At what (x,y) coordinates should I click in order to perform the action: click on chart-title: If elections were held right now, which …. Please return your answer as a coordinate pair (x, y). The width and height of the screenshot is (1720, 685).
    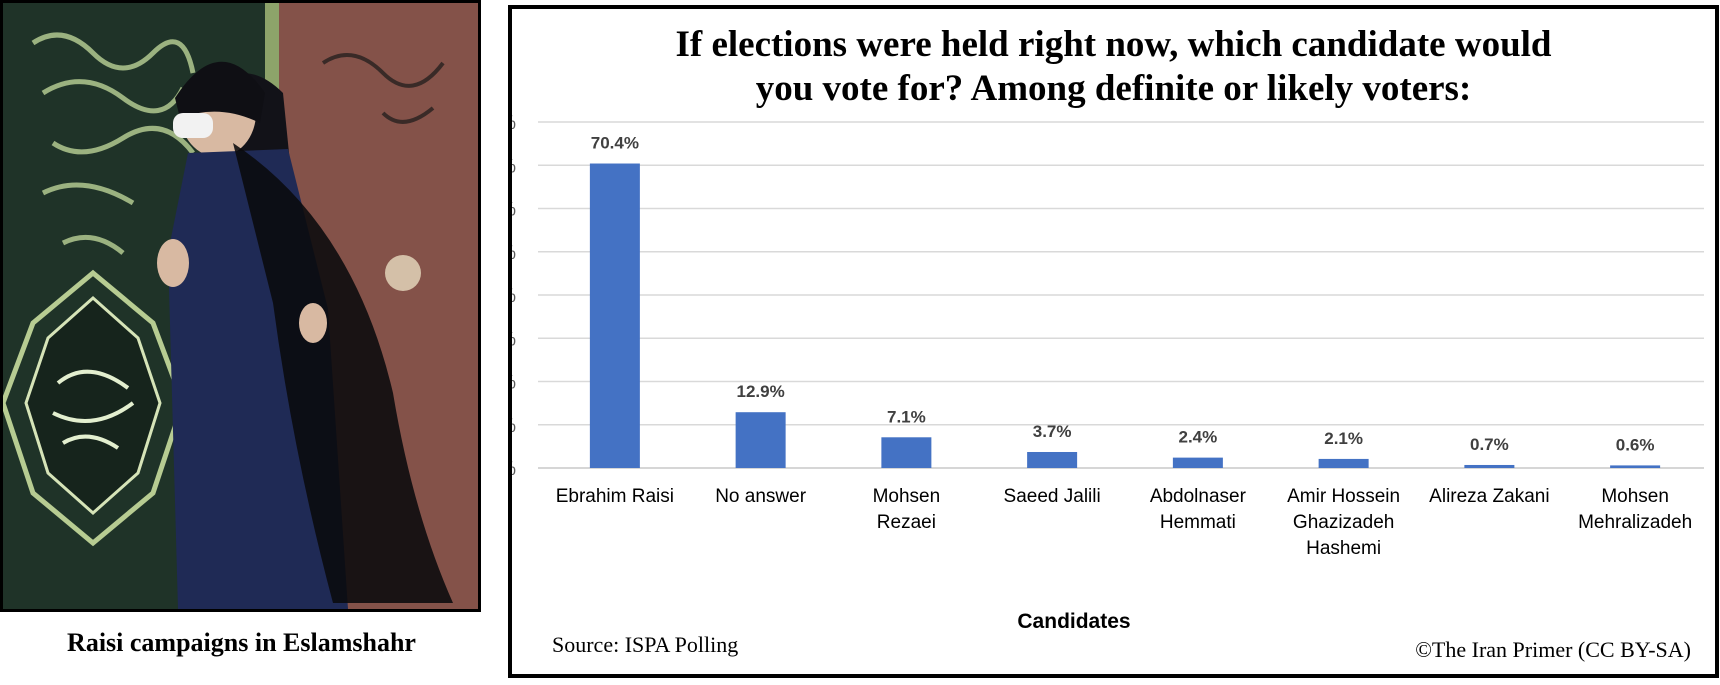
    Looking at the image, I should click on (1113, 67).